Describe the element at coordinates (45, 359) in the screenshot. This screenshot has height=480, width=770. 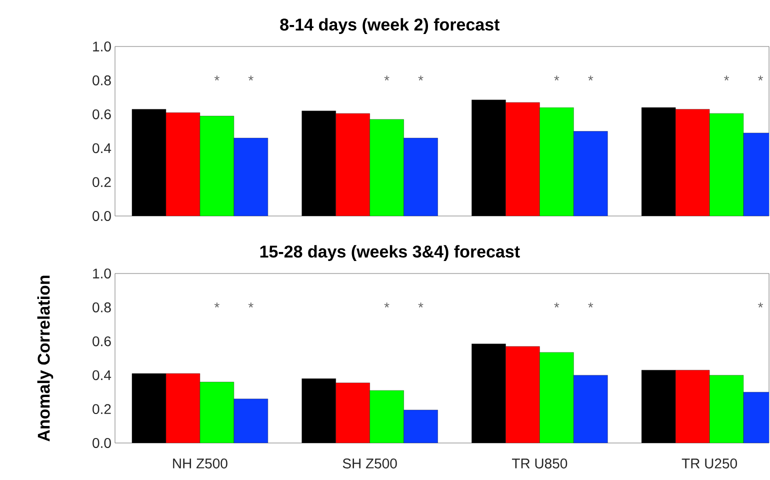
I see `y-axis-title: Anomaly Correlation` at that location.